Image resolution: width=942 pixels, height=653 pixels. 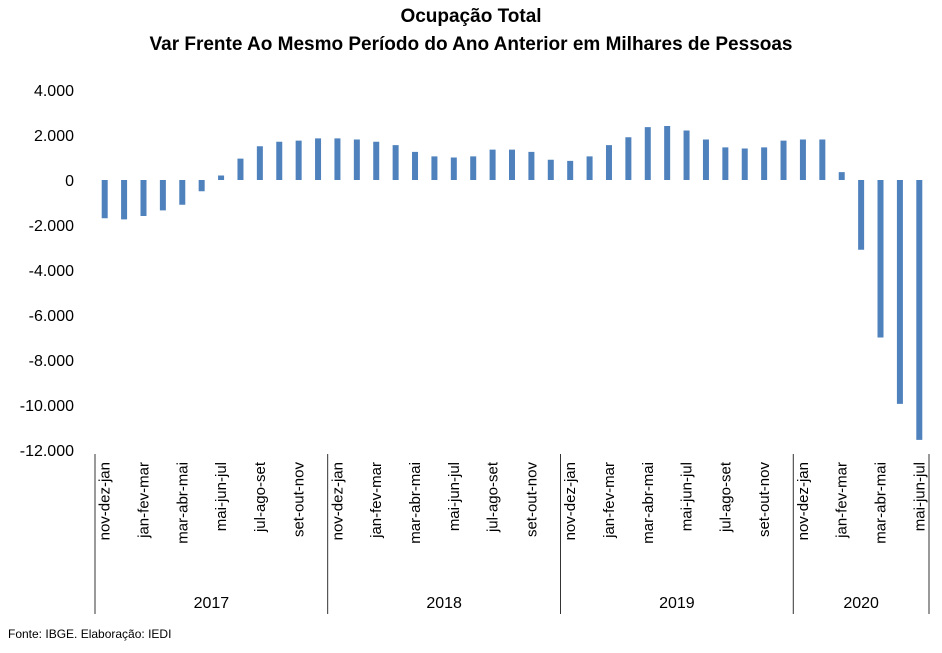 I want to click on year-label: 2020, so click(x=861, y=603).